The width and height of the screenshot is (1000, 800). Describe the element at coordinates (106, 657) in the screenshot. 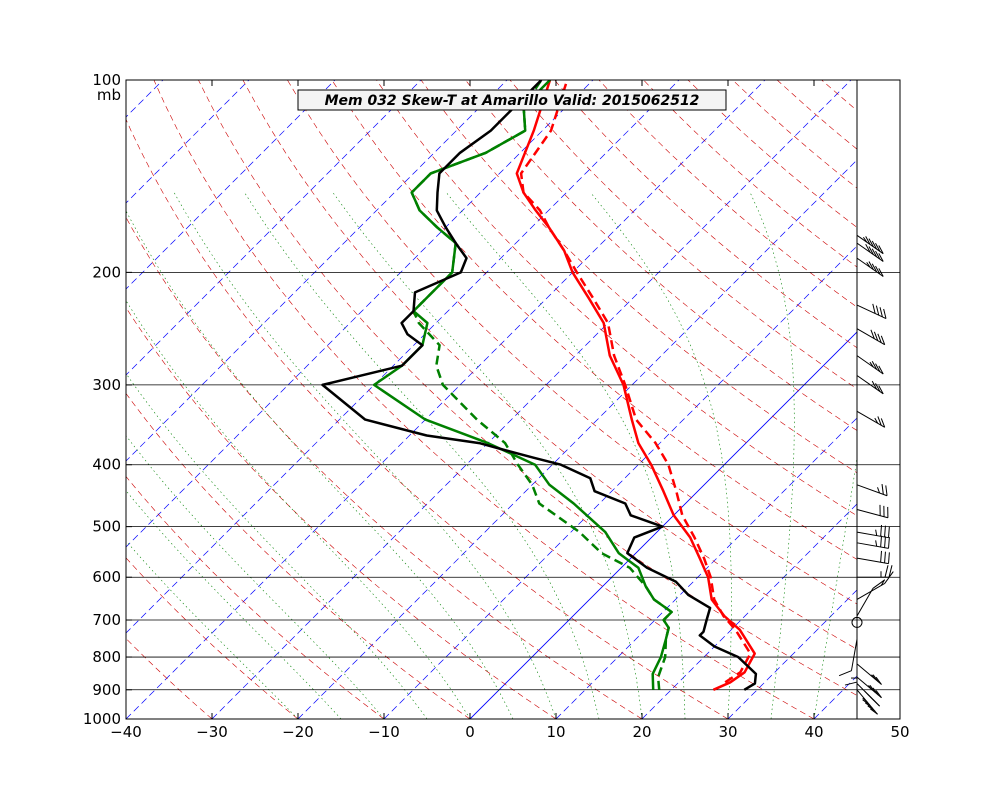

I see `y-tick-label: 800` at that location.